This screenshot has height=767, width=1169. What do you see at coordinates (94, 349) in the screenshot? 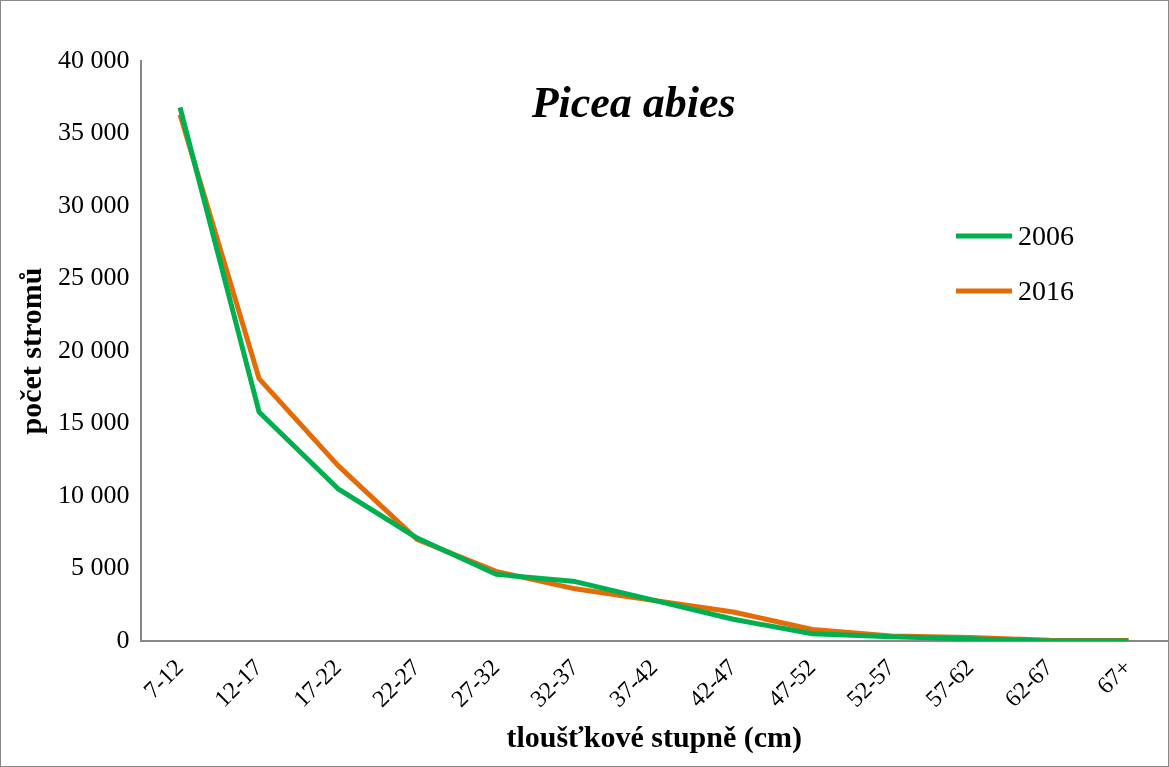
I see `y-tick-label: 20 000` at bounding box center [94, 349].